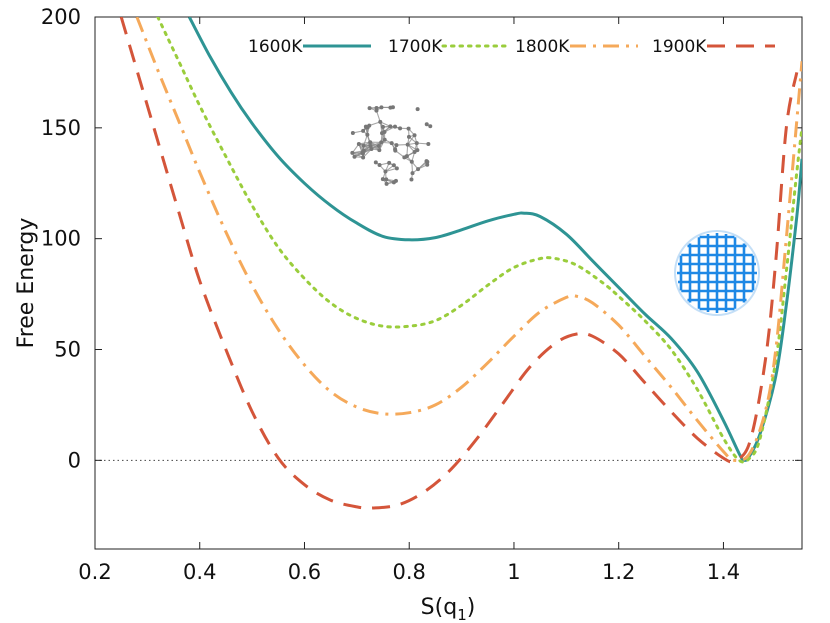 The width and height of the screenshot is (830, 623). I want to click on crystal-lattice-icon, so click(717, 273).